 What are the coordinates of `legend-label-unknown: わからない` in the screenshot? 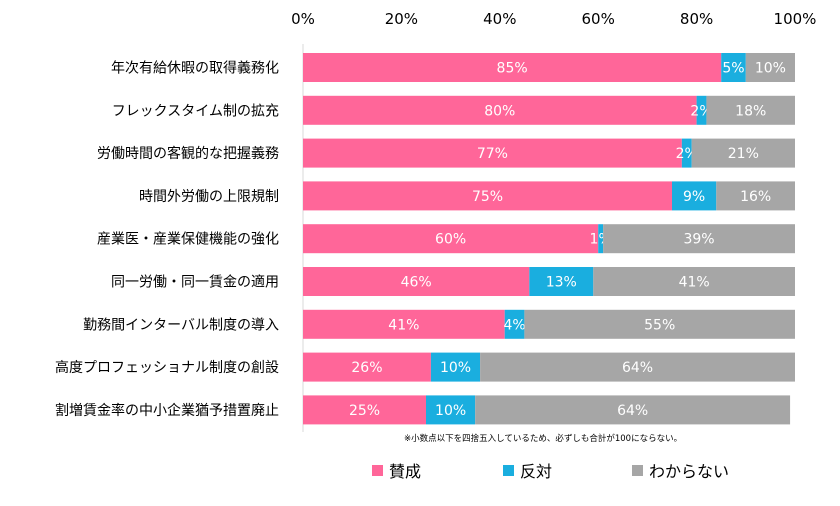 It's located at (689, 471).